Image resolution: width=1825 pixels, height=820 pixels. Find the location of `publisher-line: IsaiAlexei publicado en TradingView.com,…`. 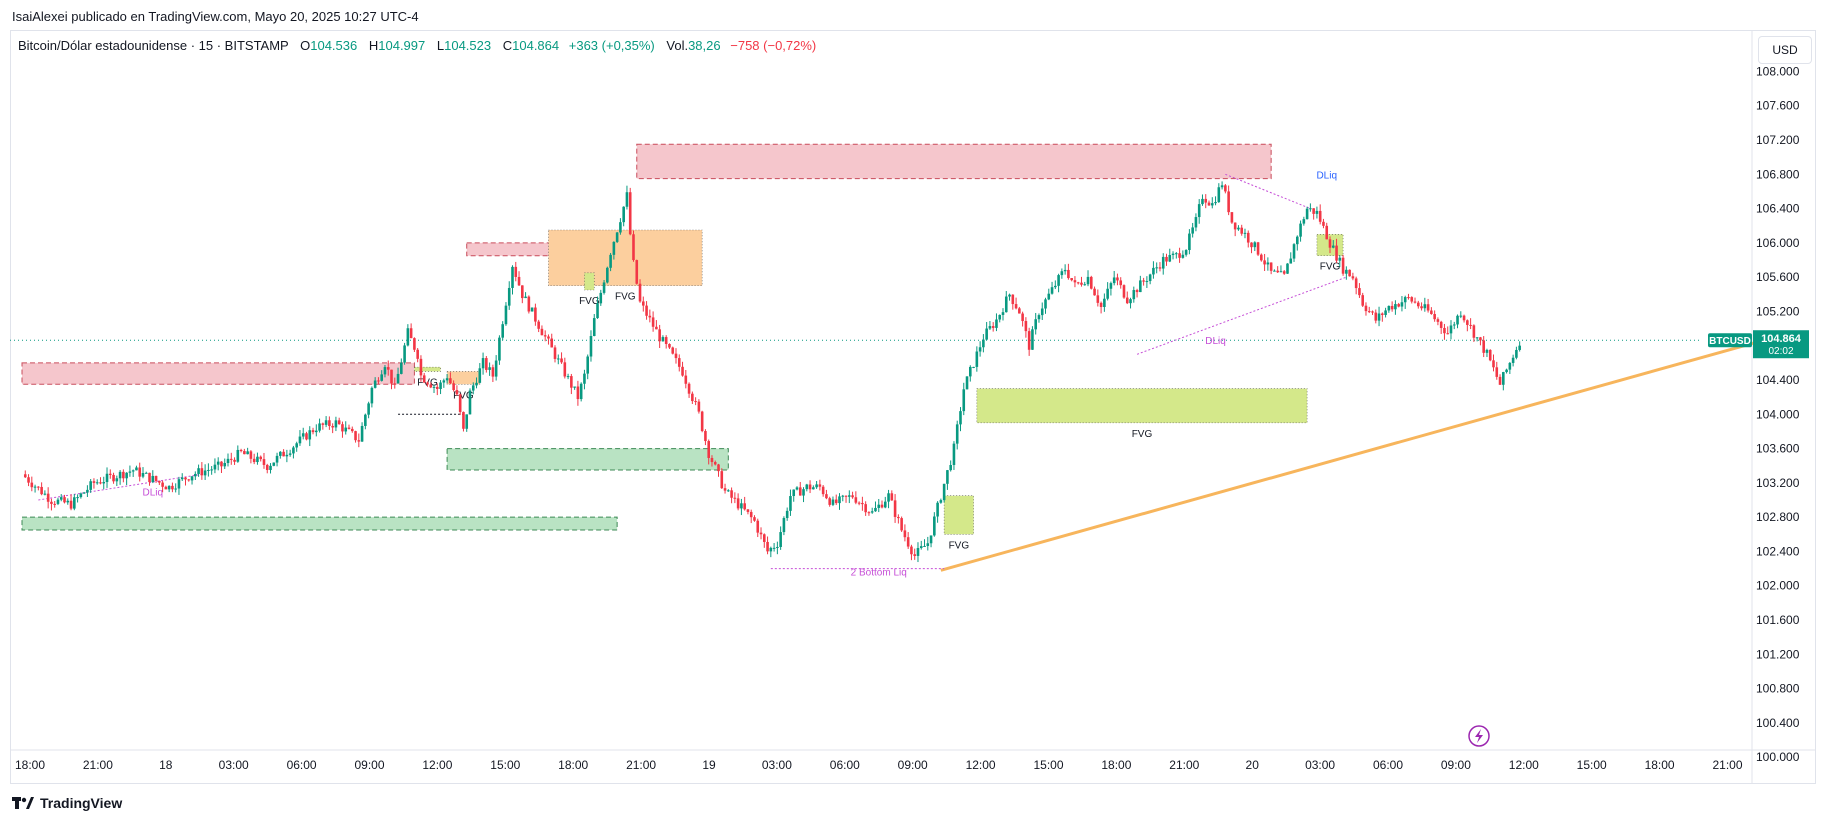

publisher-line: IsaiAlexei publicado en TradingView.com,… is located at coordinates (215, 16).